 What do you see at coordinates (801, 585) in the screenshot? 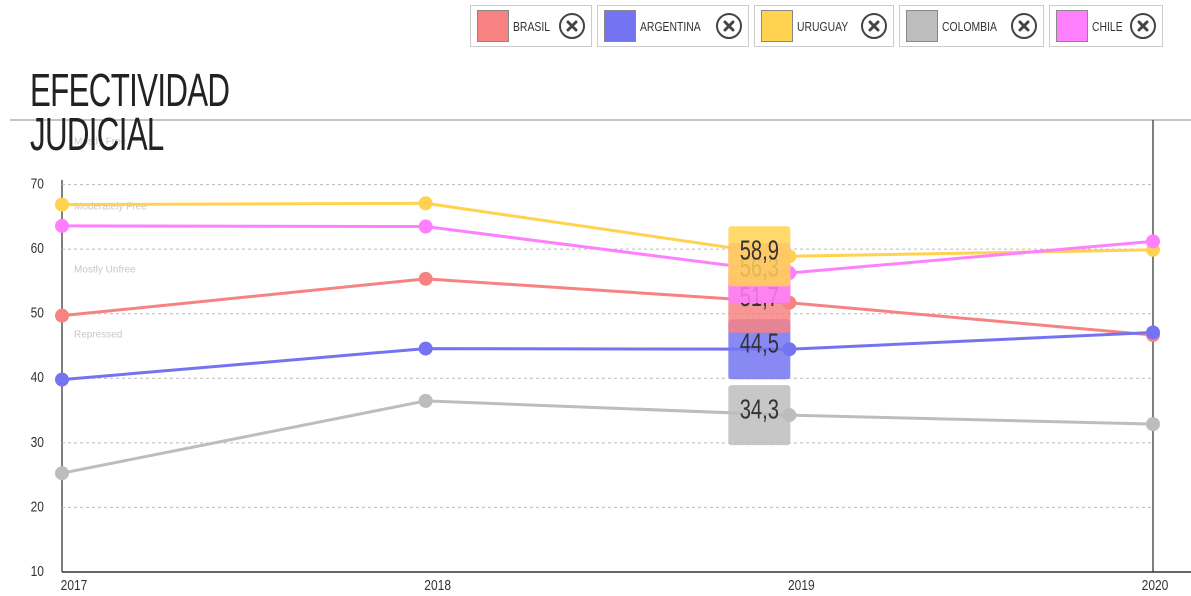
I see `x-tick-label: 2019` at bounding box center [801, 585].